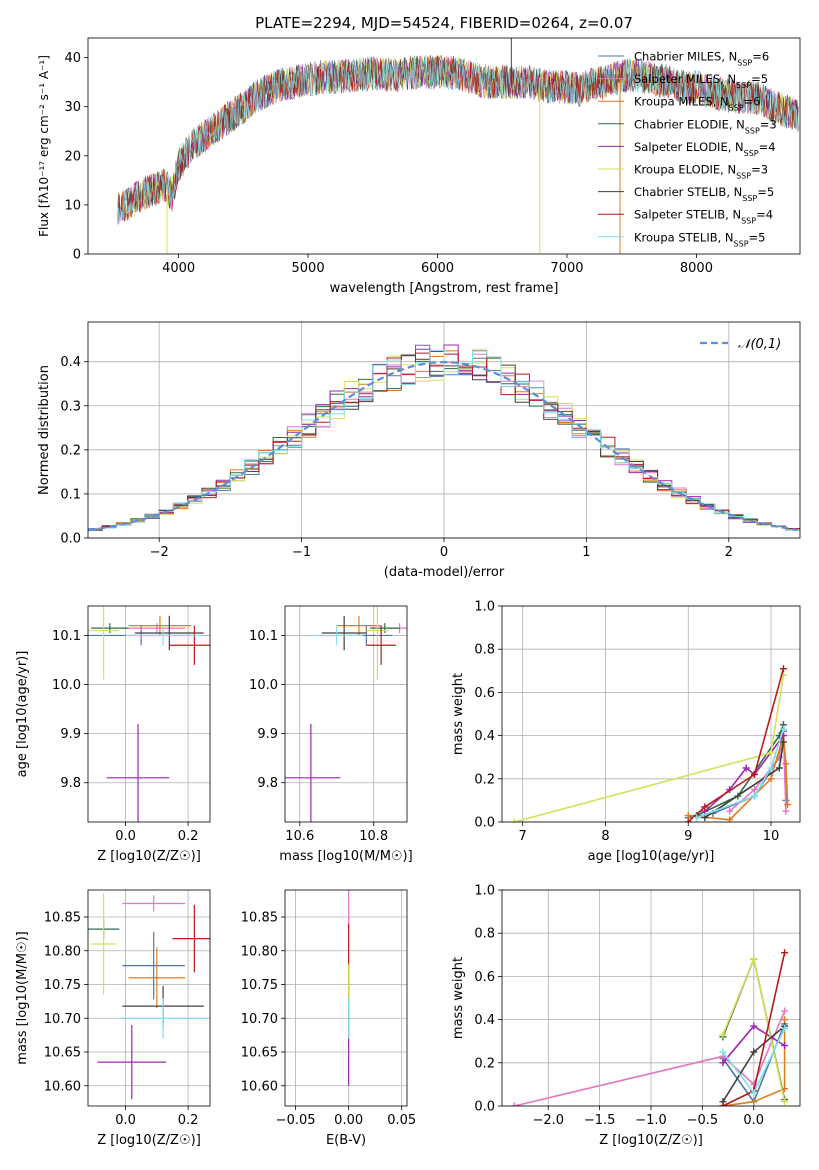 The image size is (819, 1170). What do you see at coordinates (444, 288) in the screenshot?
I see `spectrum-xlabel: wavelength [Angstrom, rest frame]` at bounding box center [444, 288].